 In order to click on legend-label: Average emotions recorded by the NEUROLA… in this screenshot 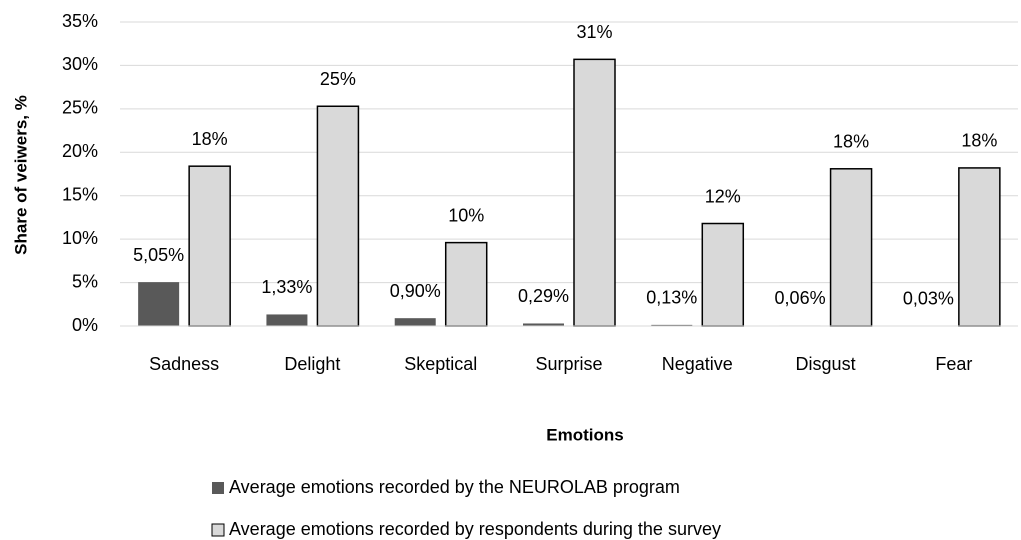, I will do `click(454, 487)`.